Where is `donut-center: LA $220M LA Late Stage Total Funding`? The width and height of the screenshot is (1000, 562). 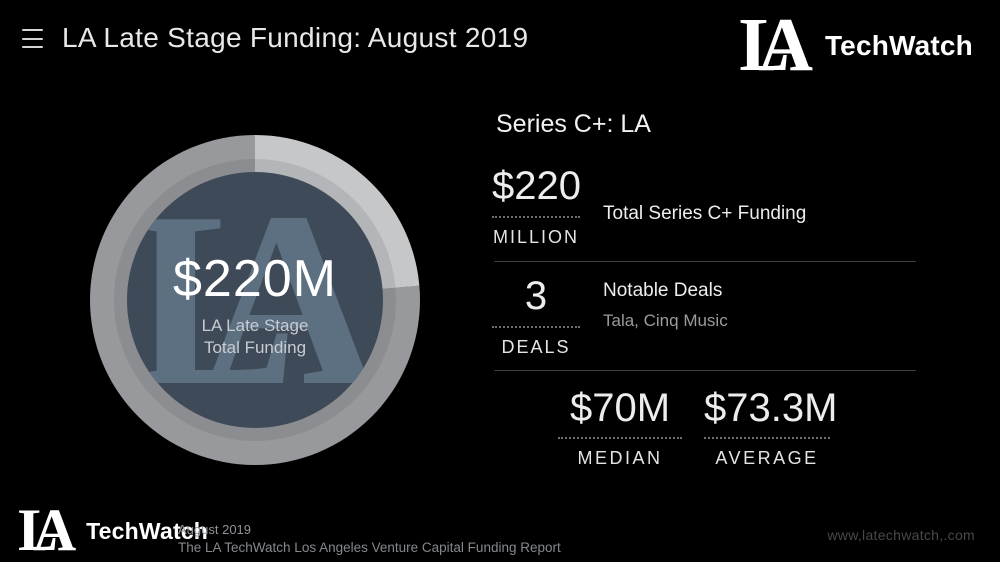 donut-center: LA $220M LA Late Stage Total Funding is located at coordinates (255, 300).